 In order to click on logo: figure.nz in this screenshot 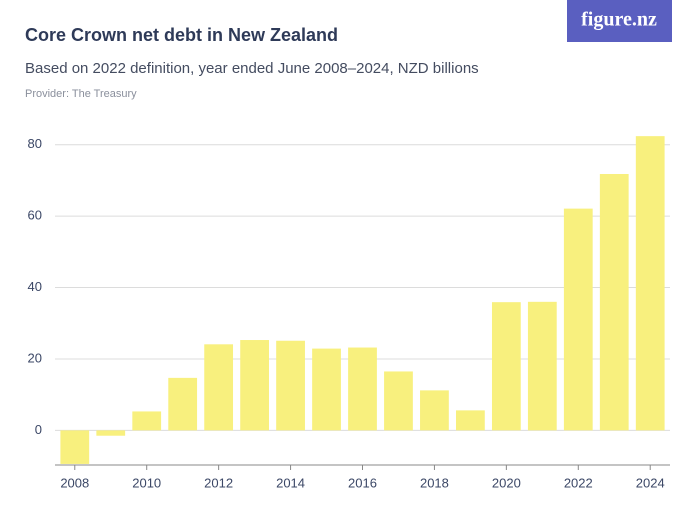, I will do `click(619, 20)`.